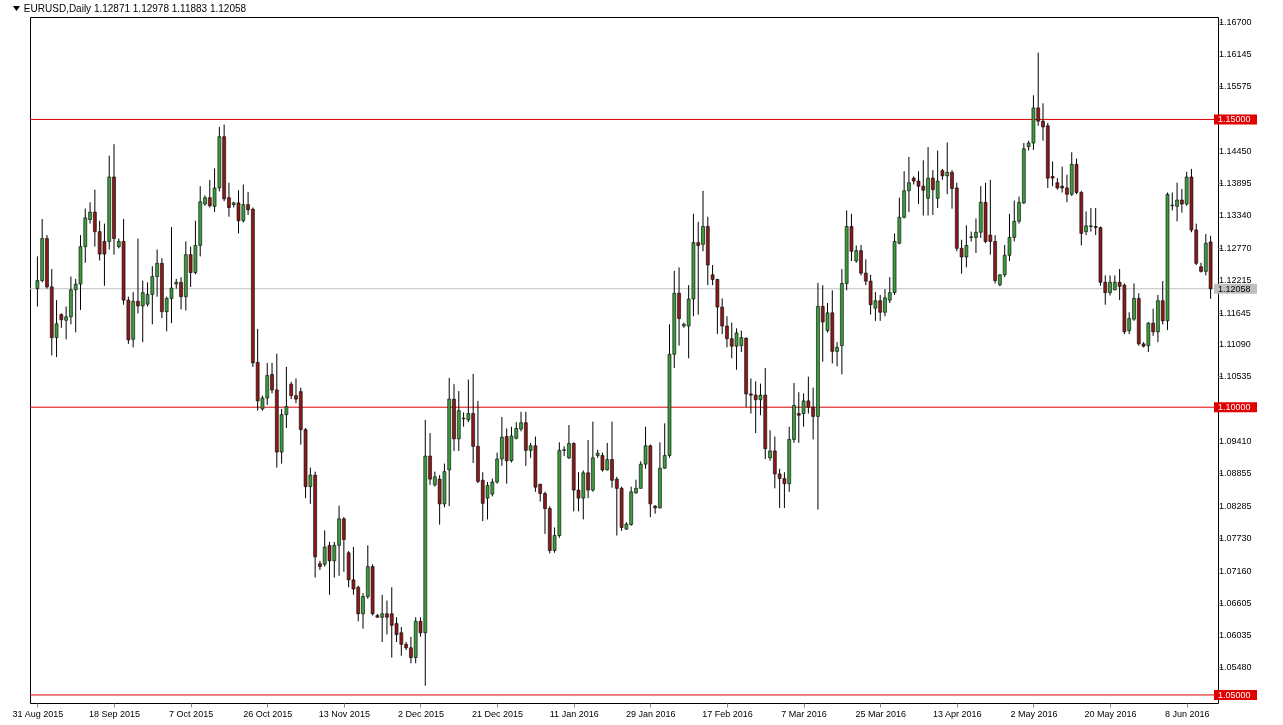  I want to click on ref-line-label: 1.12058, so click(1234, 288).